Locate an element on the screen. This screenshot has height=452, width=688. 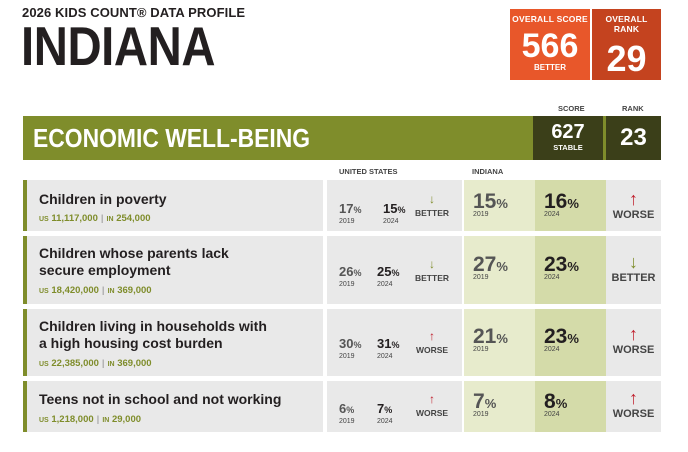
overall-score-box: OVERALL SCORE 566 BETTER is located at coordinates (550, 44).